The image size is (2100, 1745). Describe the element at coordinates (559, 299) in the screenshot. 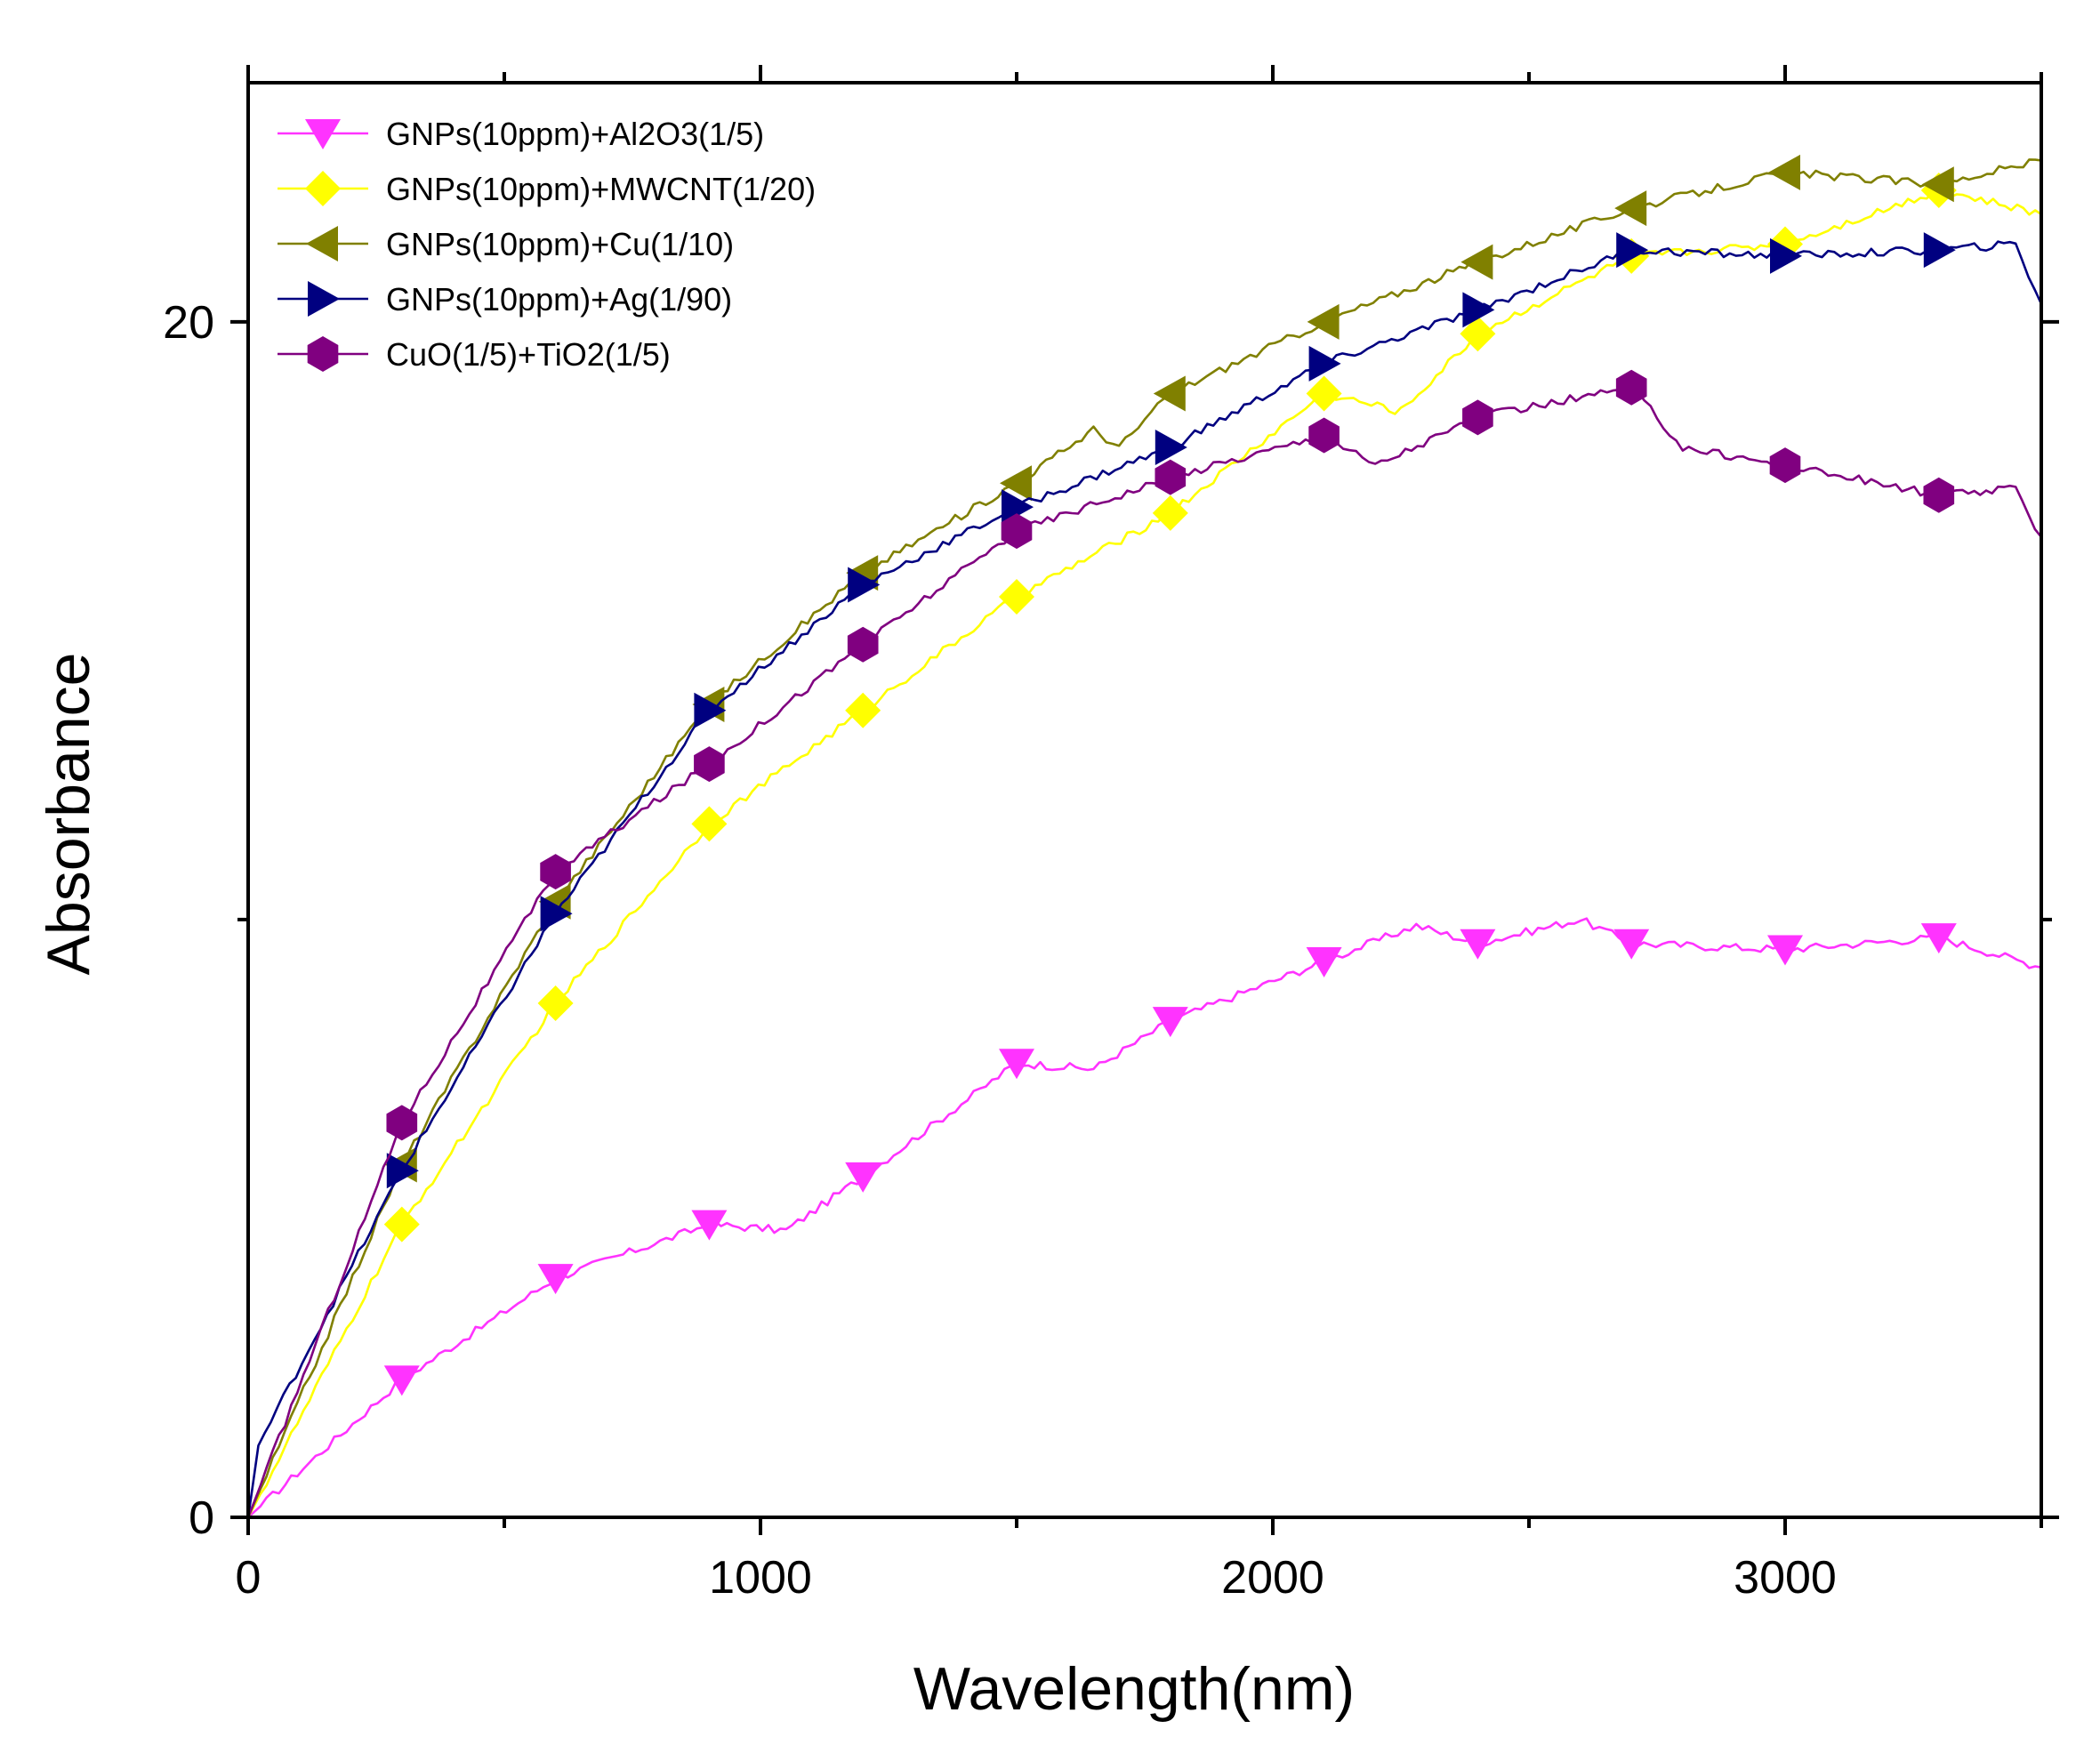

I see `legend-label: GNPs(10ppm)+Ag(1/90)` at that location.